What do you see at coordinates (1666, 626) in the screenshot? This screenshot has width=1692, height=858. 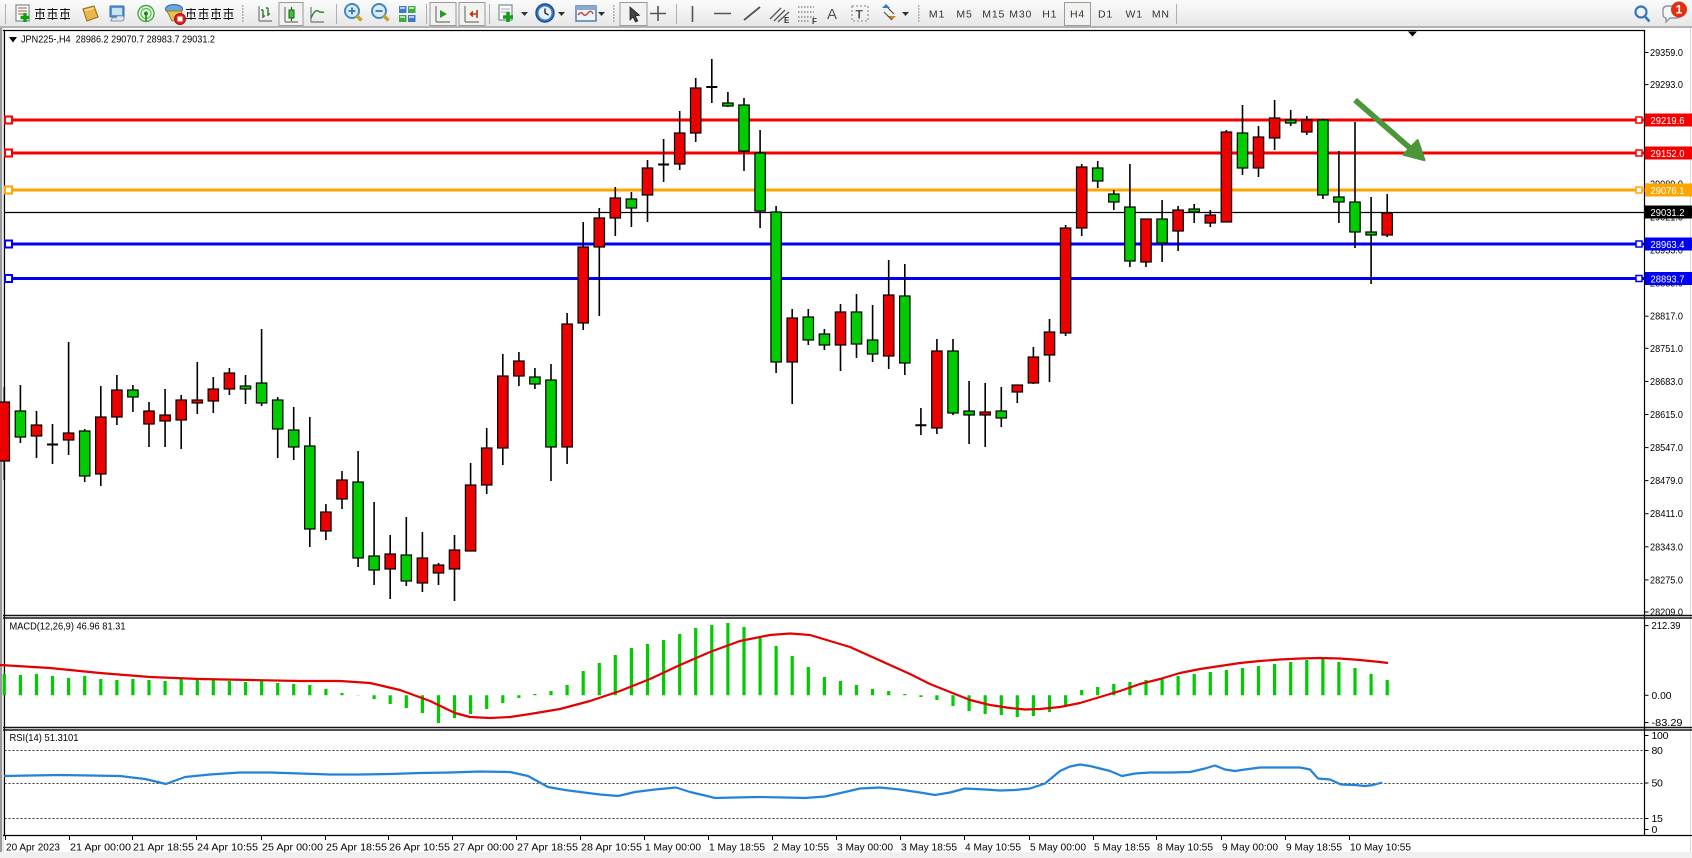 I see `svg-text: 212.39` at bounding box center [1666, 626].